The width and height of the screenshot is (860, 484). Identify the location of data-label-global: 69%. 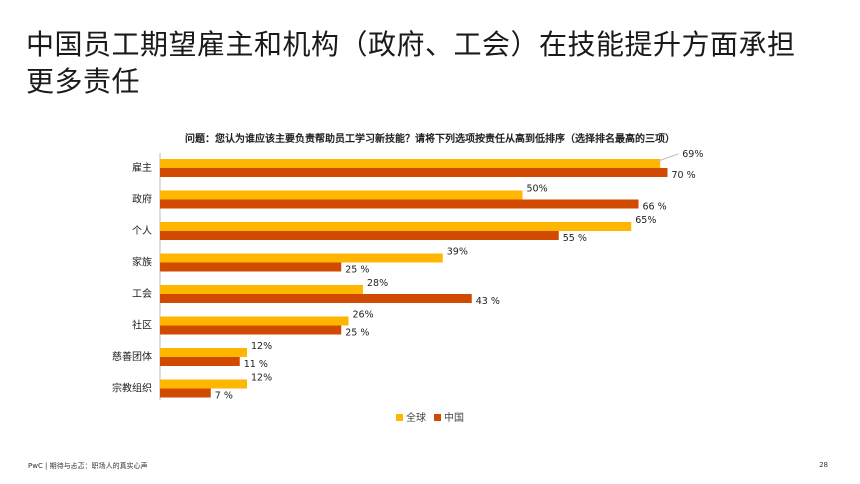
(692, 154).